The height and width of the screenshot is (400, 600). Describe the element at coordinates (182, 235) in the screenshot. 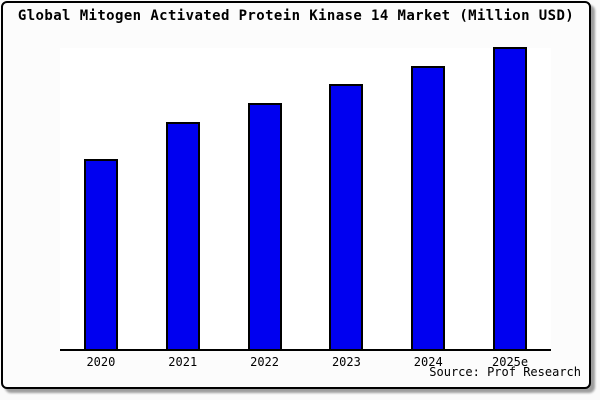

I see `bar-2021` at that location.